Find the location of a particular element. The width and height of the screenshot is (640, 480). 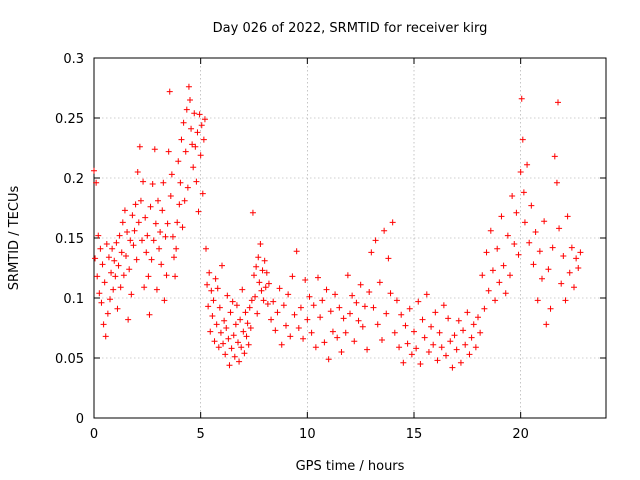

x-tick-label: 10 is located at coordinates (307, 434).